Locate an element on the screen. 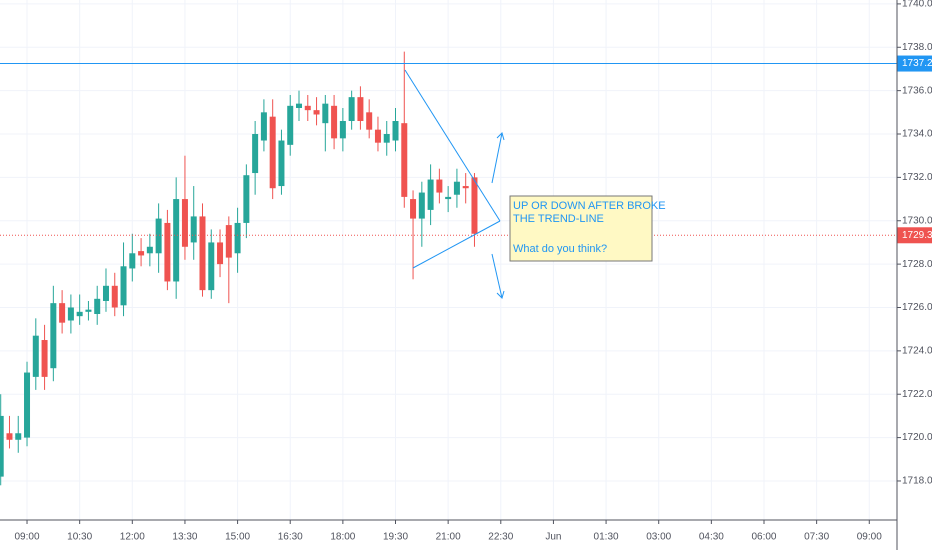 Image resolution: width=932 pixels, height=550 pixels. y-tick-label: 1720.00 is located at coordinates (917, 437).